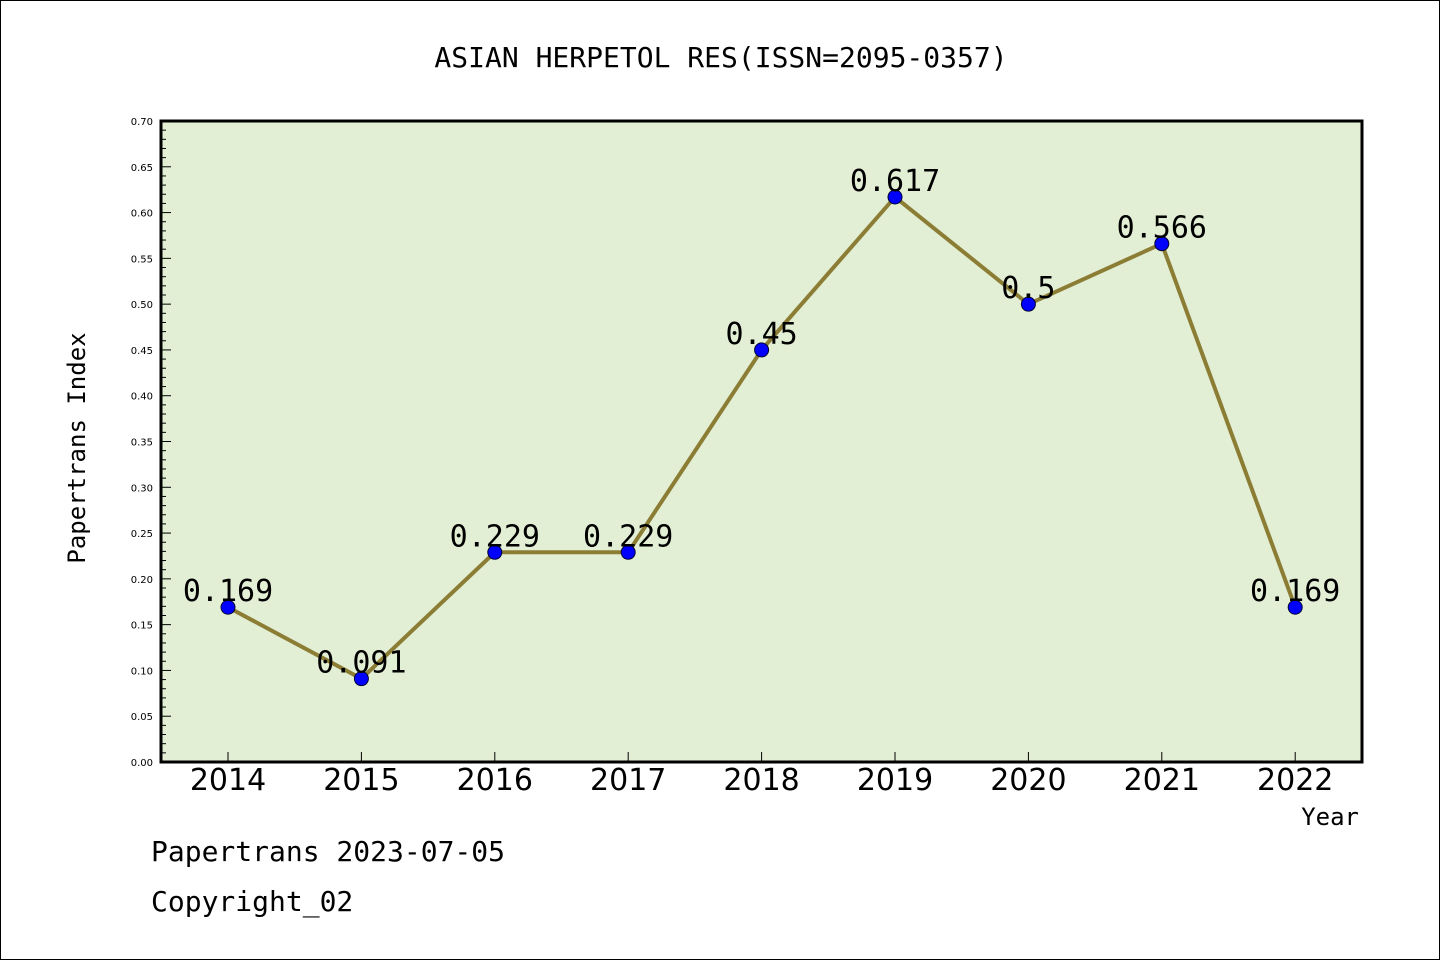  What do you see at coordinates (142, 259) in the screenshot?
I see `y-tick-label: 0.55` at bounding box center [142, 259].